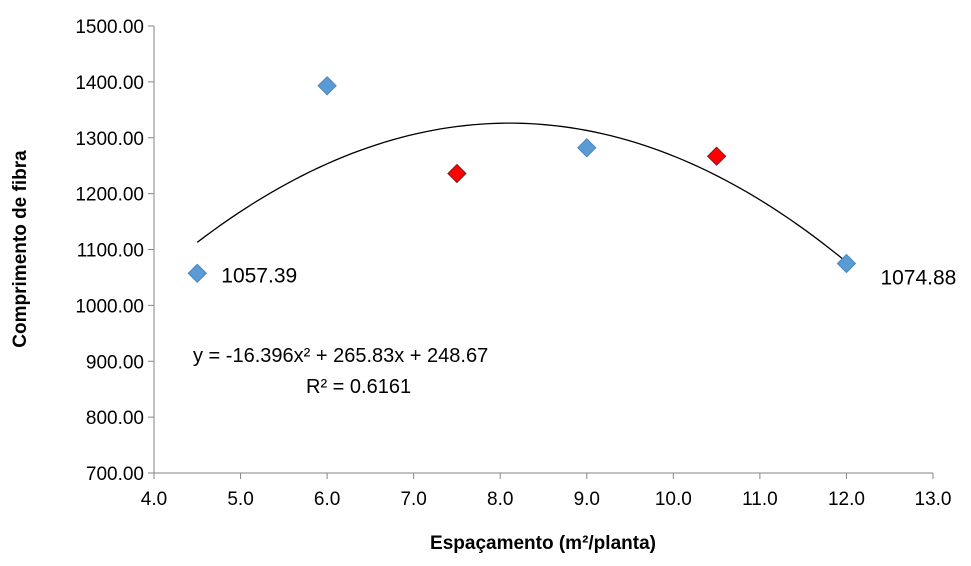 The width and height of the screenshot is (971, 566). Describe the element at coordinates (109, 83) in the screenshot. I see `y-tick-label: 1400.00` at that location.